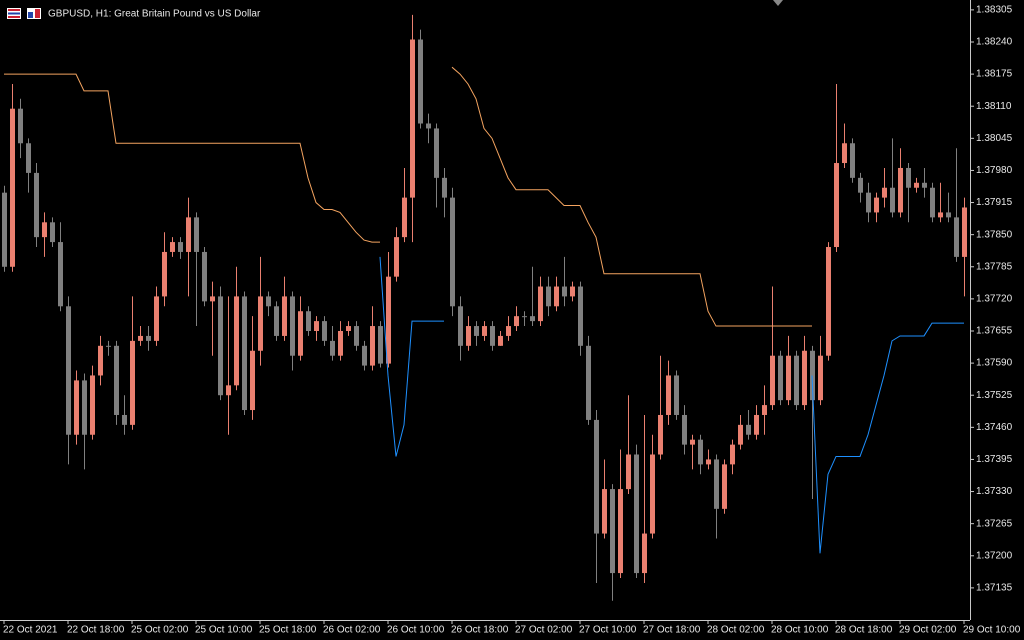  I want to click on y-tick-label: 1.37135, so click(994, 588).